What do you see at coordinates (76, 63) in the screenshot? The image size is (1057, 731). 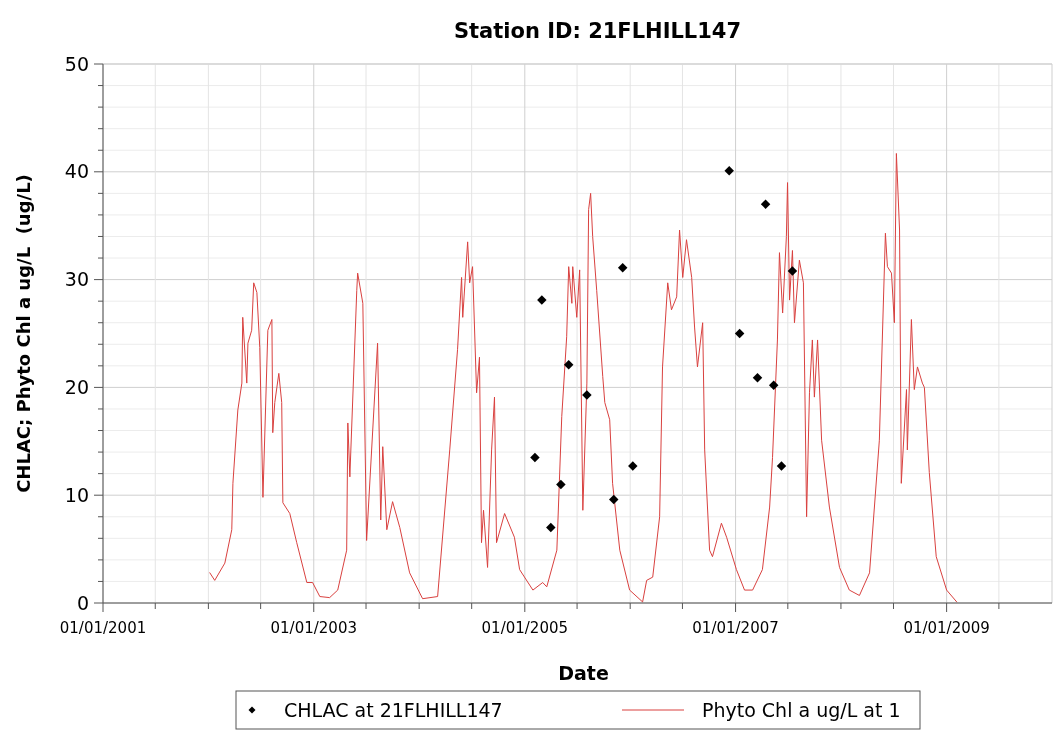 I see `y-tick-label: 50` at bounding box center [76, 63].